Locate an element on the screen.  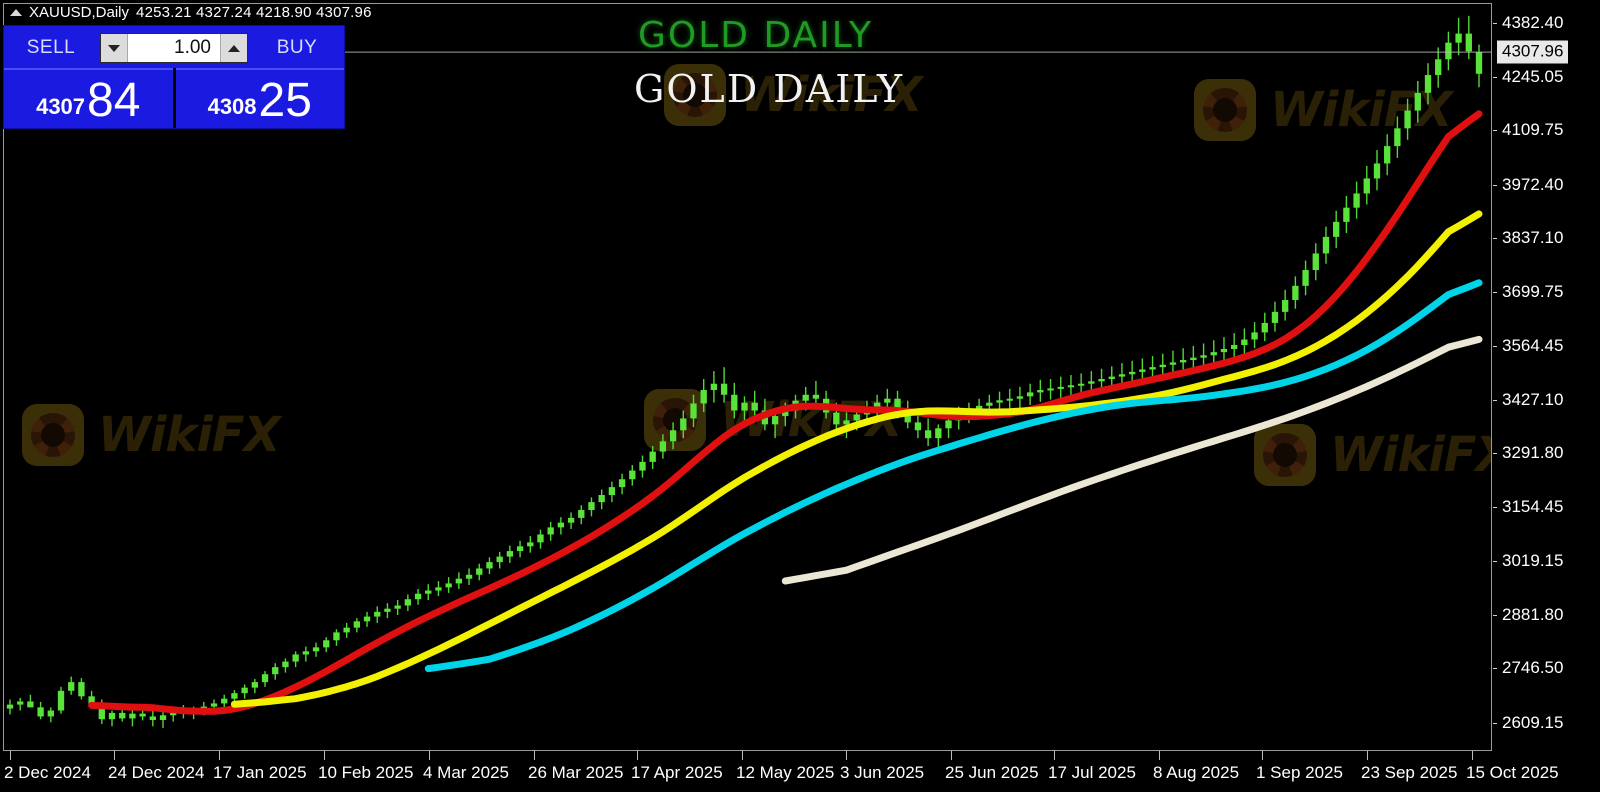
bid-quote: 4307 84 is located at coordinates (88, 98).